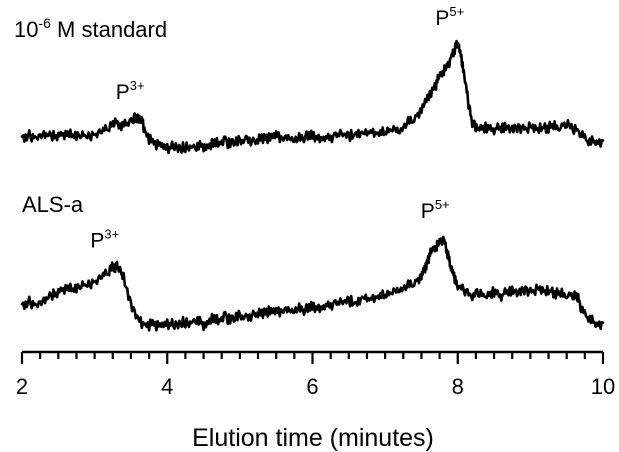 Image resolution: width=619 pixels, height=452 pixels. I want to click on x-tick-label: 8, so click(458, 386).